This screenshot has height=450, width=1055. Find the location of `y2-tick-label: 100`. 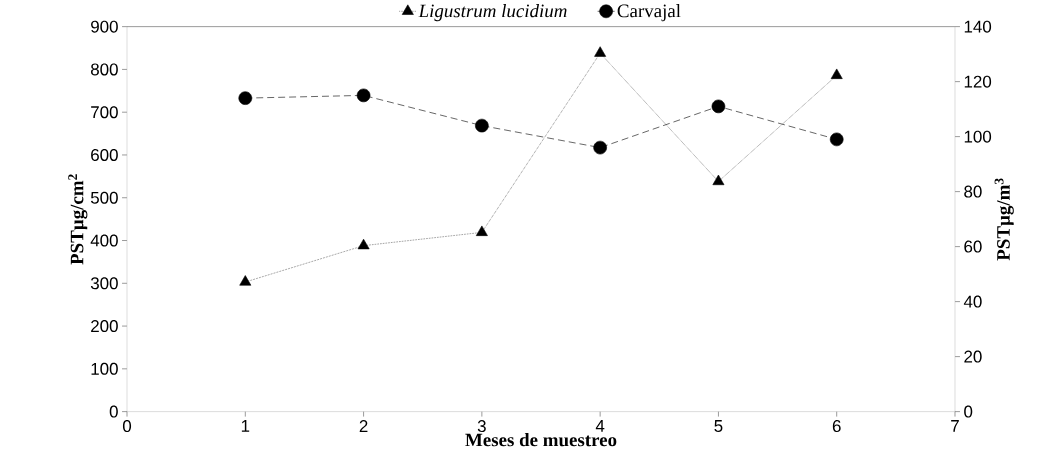

y2-tick-label: 100 is located at coordinates (978, 136).